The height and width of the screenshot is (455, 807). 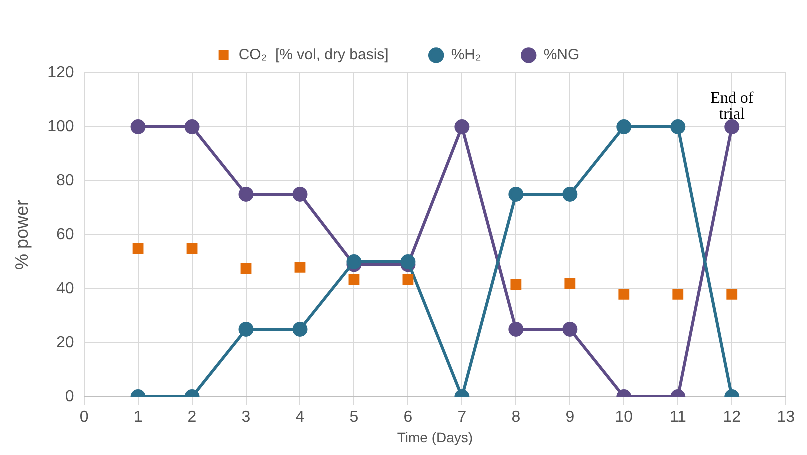 I want to click on x-tick-label: 12, so click(x=732, y=417).